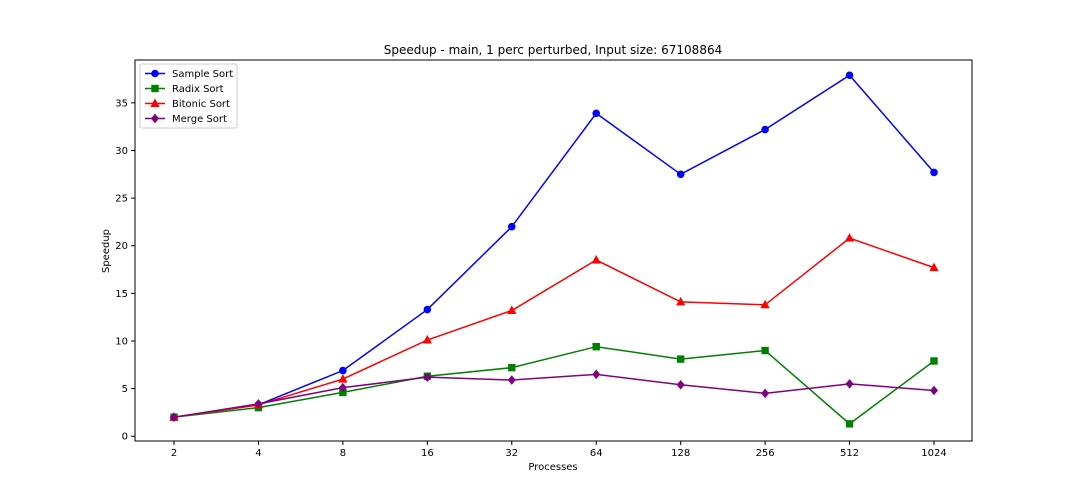 The height and width of the screenshot is (504, 1080). What do you see at coordinates (202, 74) in the screenshot?
I see `legend-label: Sample Sort` at bounding box center [202, 74].